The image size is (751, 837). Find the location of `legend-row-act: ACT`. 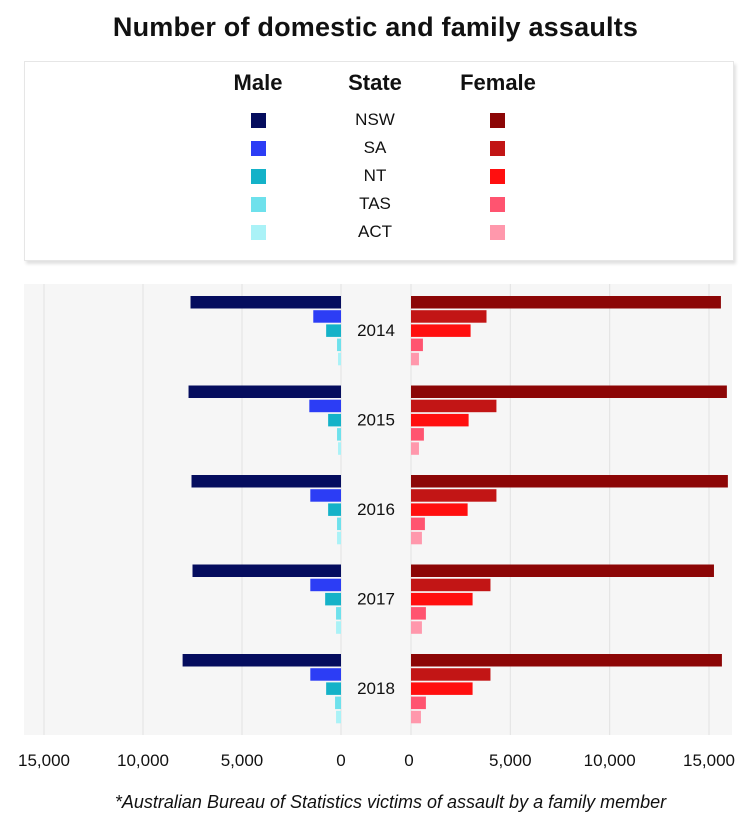

legend-row-act: ACT is located at coordinates (379, 232).